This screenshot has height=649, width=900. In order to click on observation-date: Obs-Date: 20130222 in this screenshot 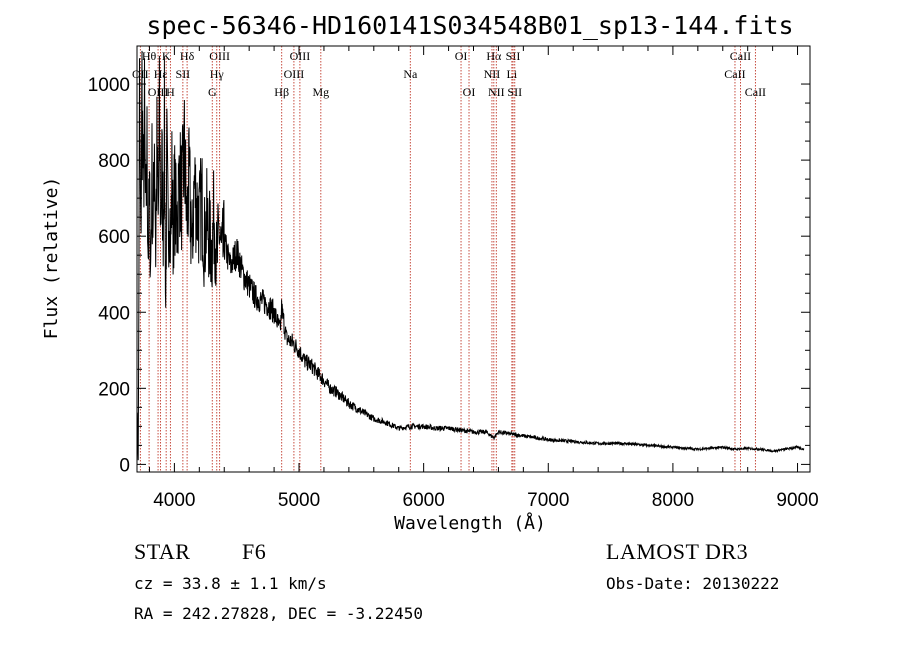, I will do `click(693, 583)`.